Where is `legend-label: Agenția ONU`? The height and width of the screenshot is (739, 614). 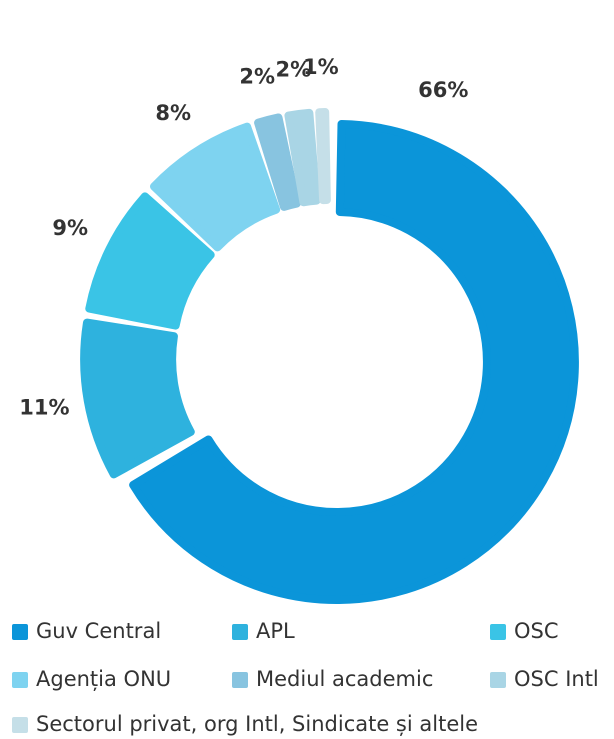 legend-label: Agenția ONU is located at coordinates (103, 679).